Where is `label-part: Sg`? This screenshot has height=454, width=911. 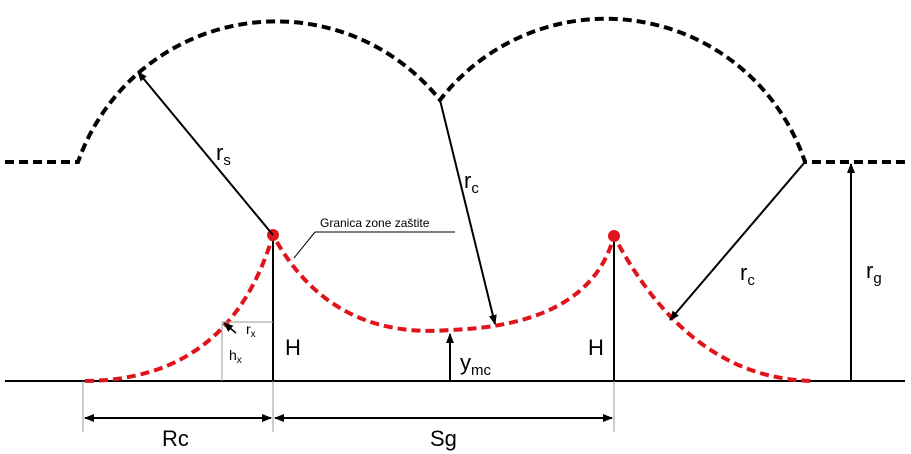 label-part: Sg is located at coordinates (443, 438).